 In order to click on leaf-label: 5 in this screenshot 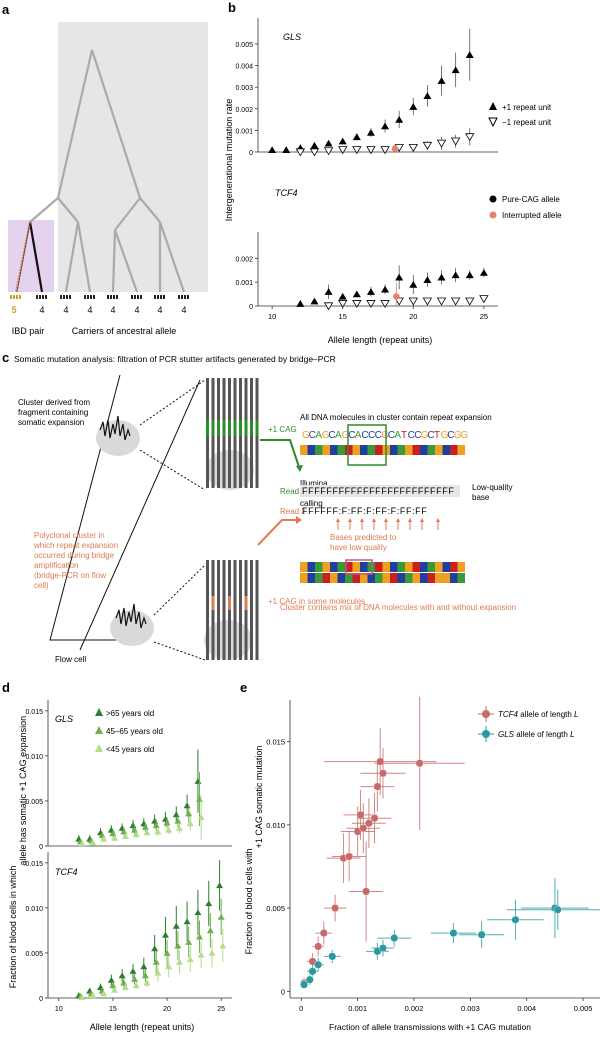, I will do `click(13, 310)`.